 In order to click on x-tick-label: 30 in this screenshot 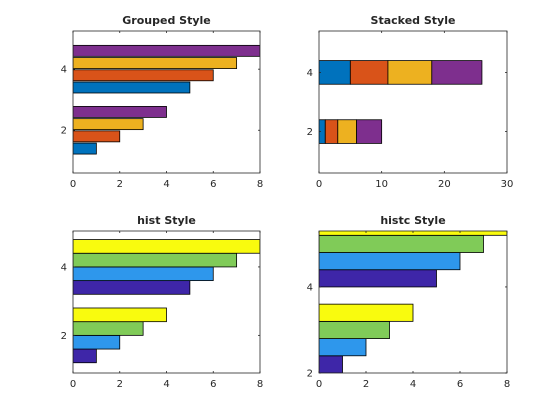, I will do `click(507, 184)`.